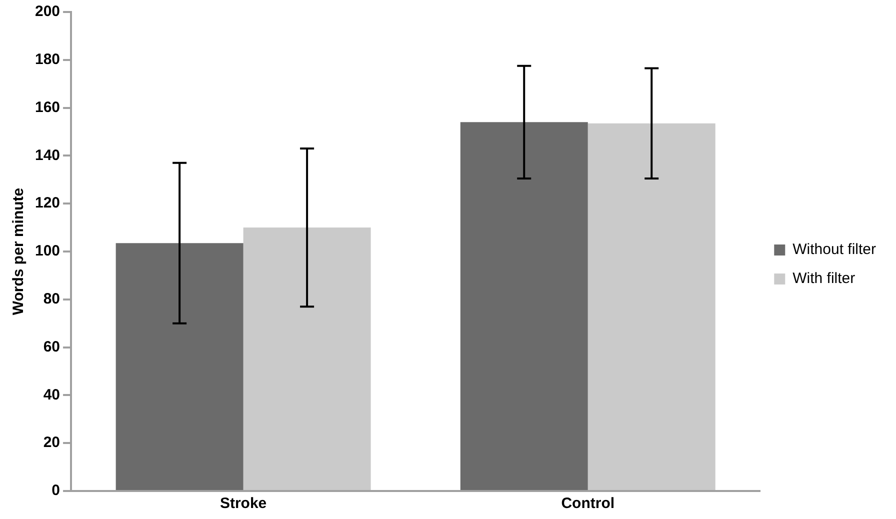  I want to click on y-tick-label: 120, so click(47, 203).